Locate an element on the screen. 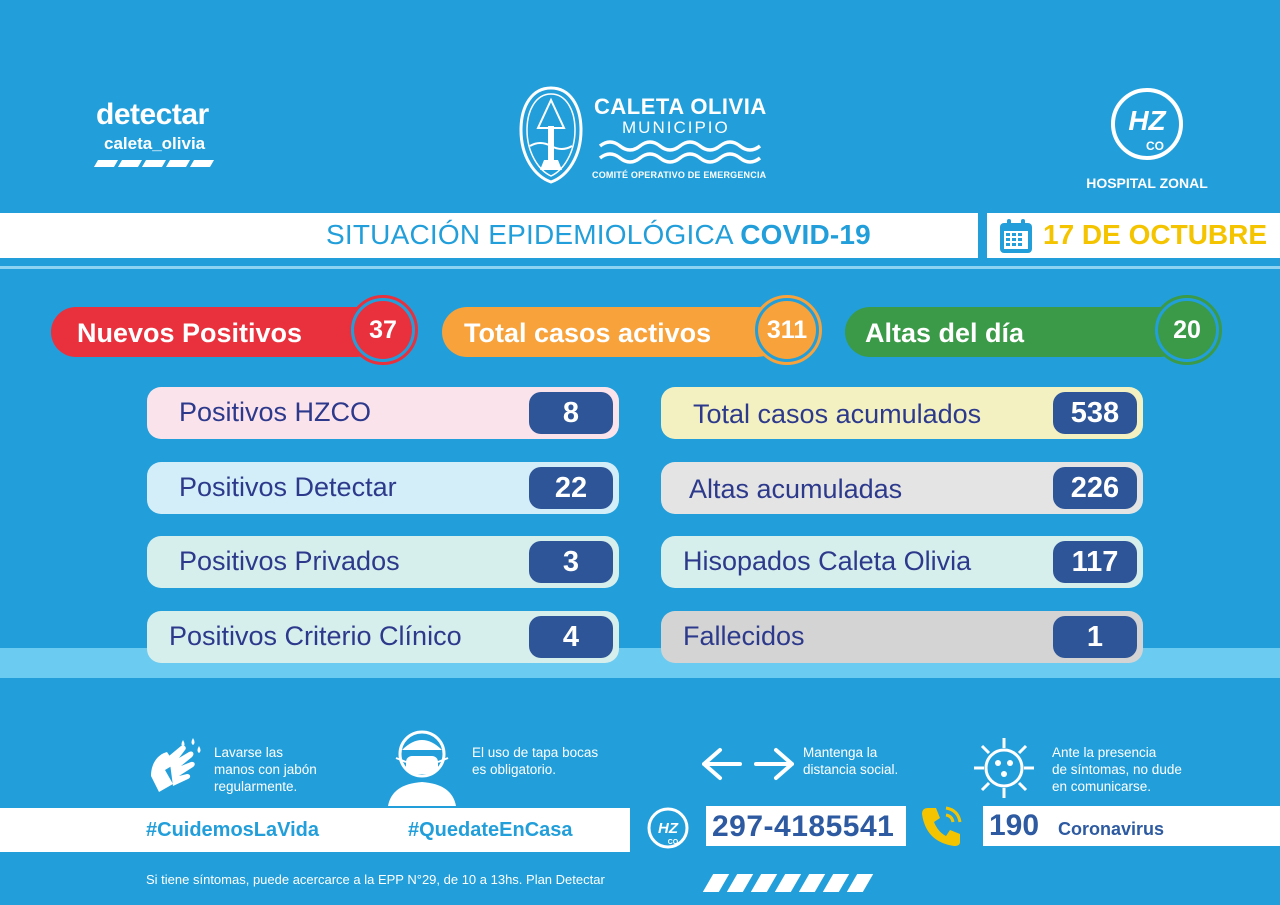  summary-new-positives: Nuevos Positivos is located at coordinates (216, 332).